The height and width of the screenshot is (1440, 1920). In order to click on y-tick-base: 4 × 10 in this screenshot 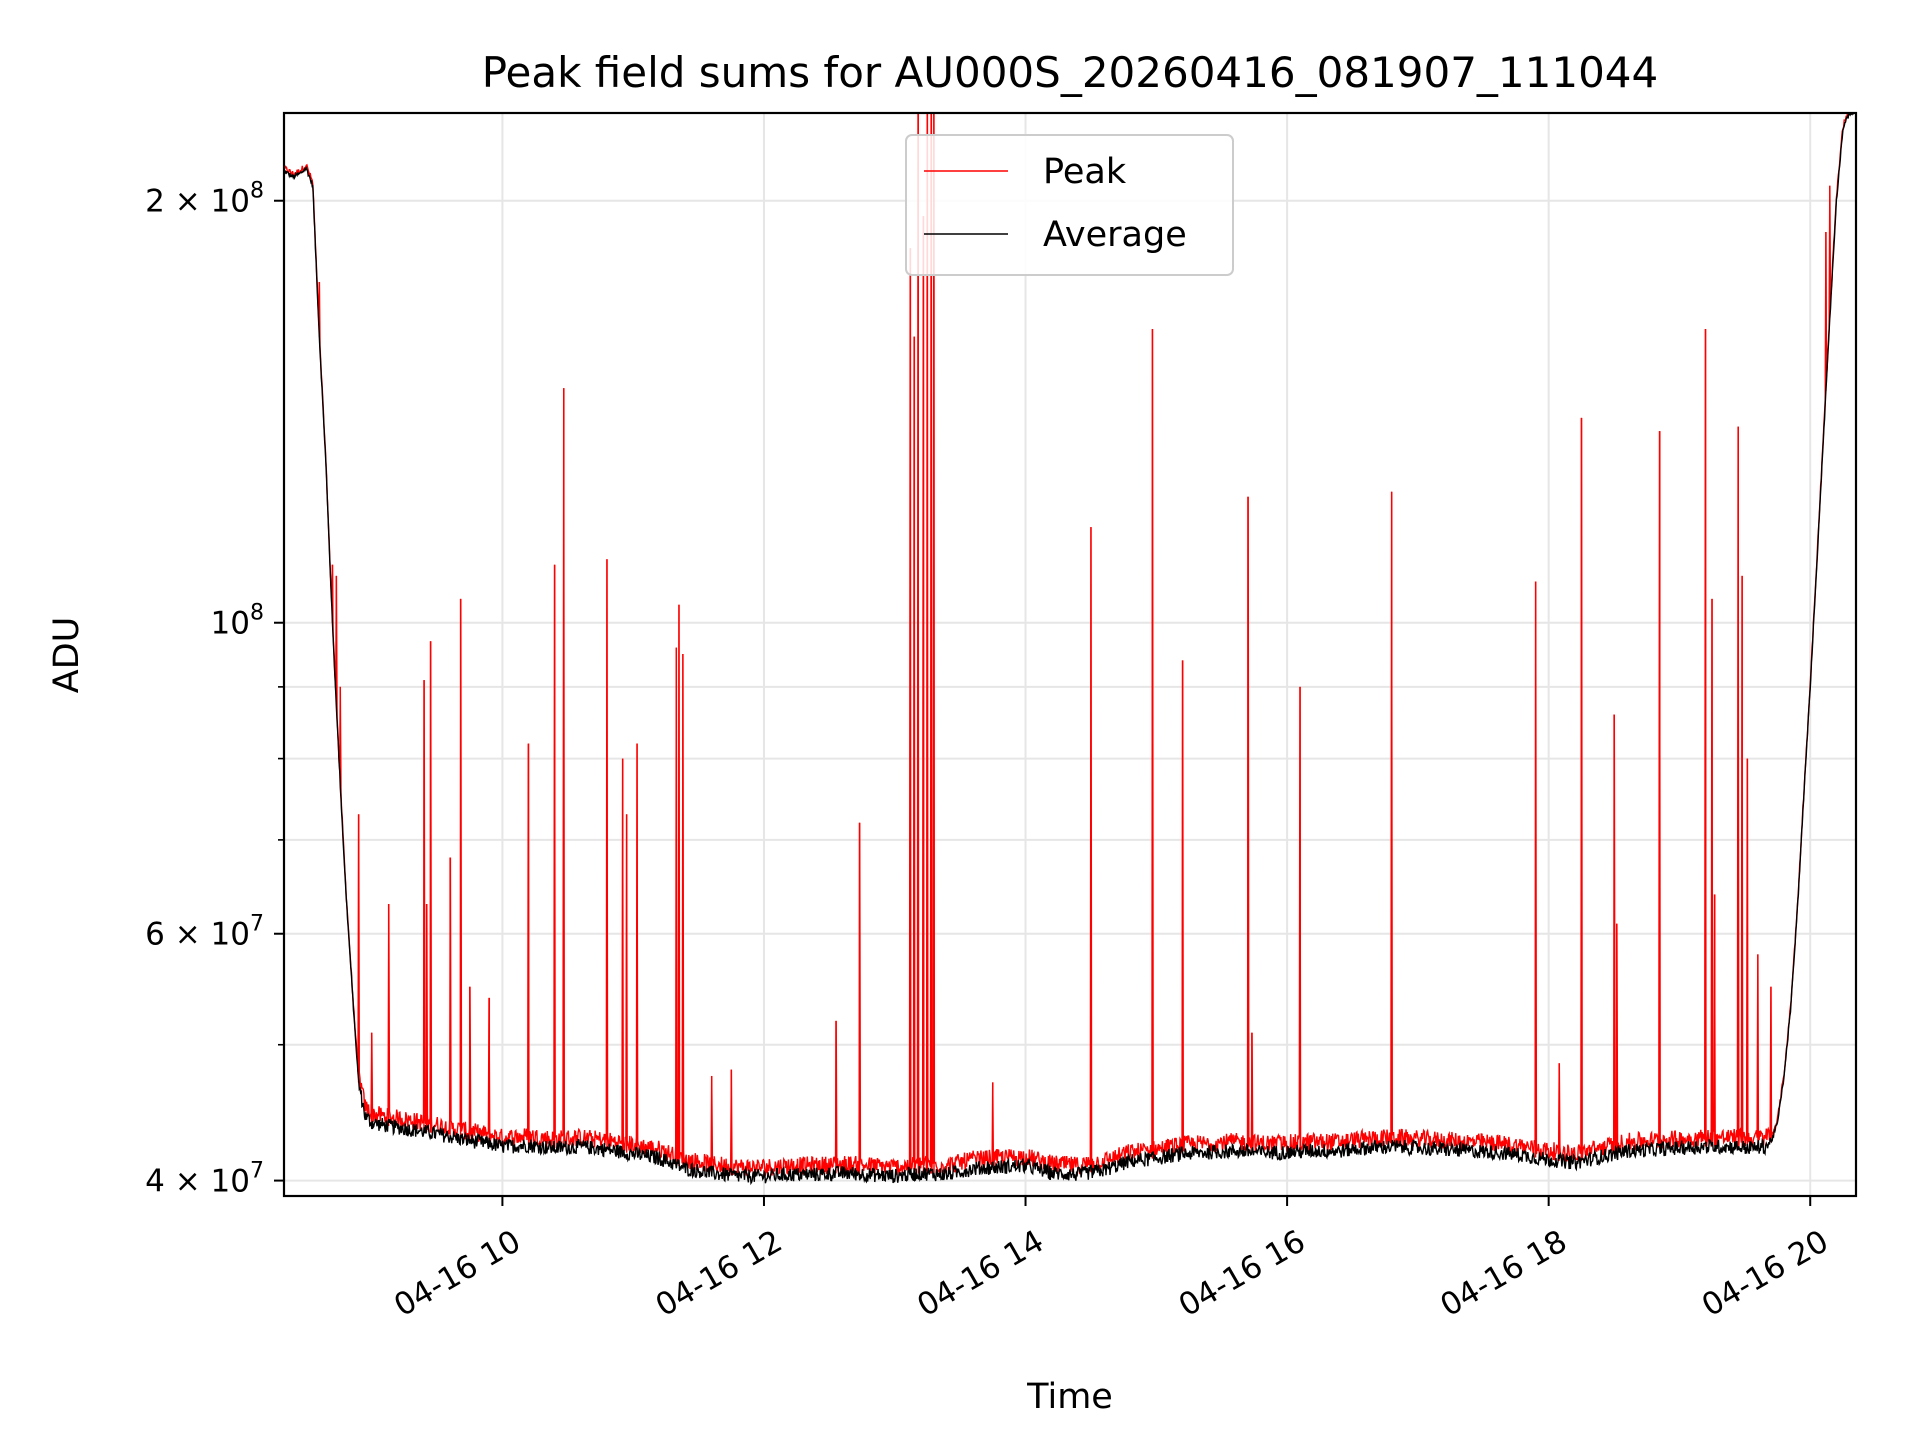, I will do `click(197, 1182)`.